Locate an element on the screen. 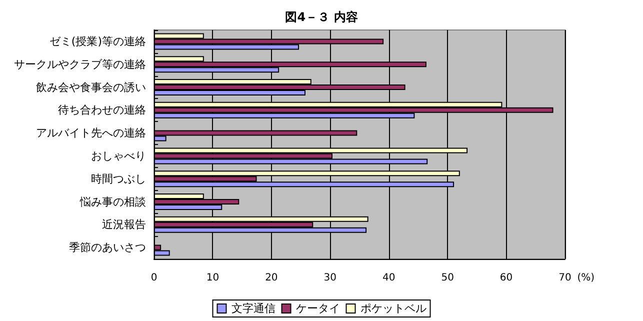  x-tick-label: 40 is located at coordinates (389, 278).